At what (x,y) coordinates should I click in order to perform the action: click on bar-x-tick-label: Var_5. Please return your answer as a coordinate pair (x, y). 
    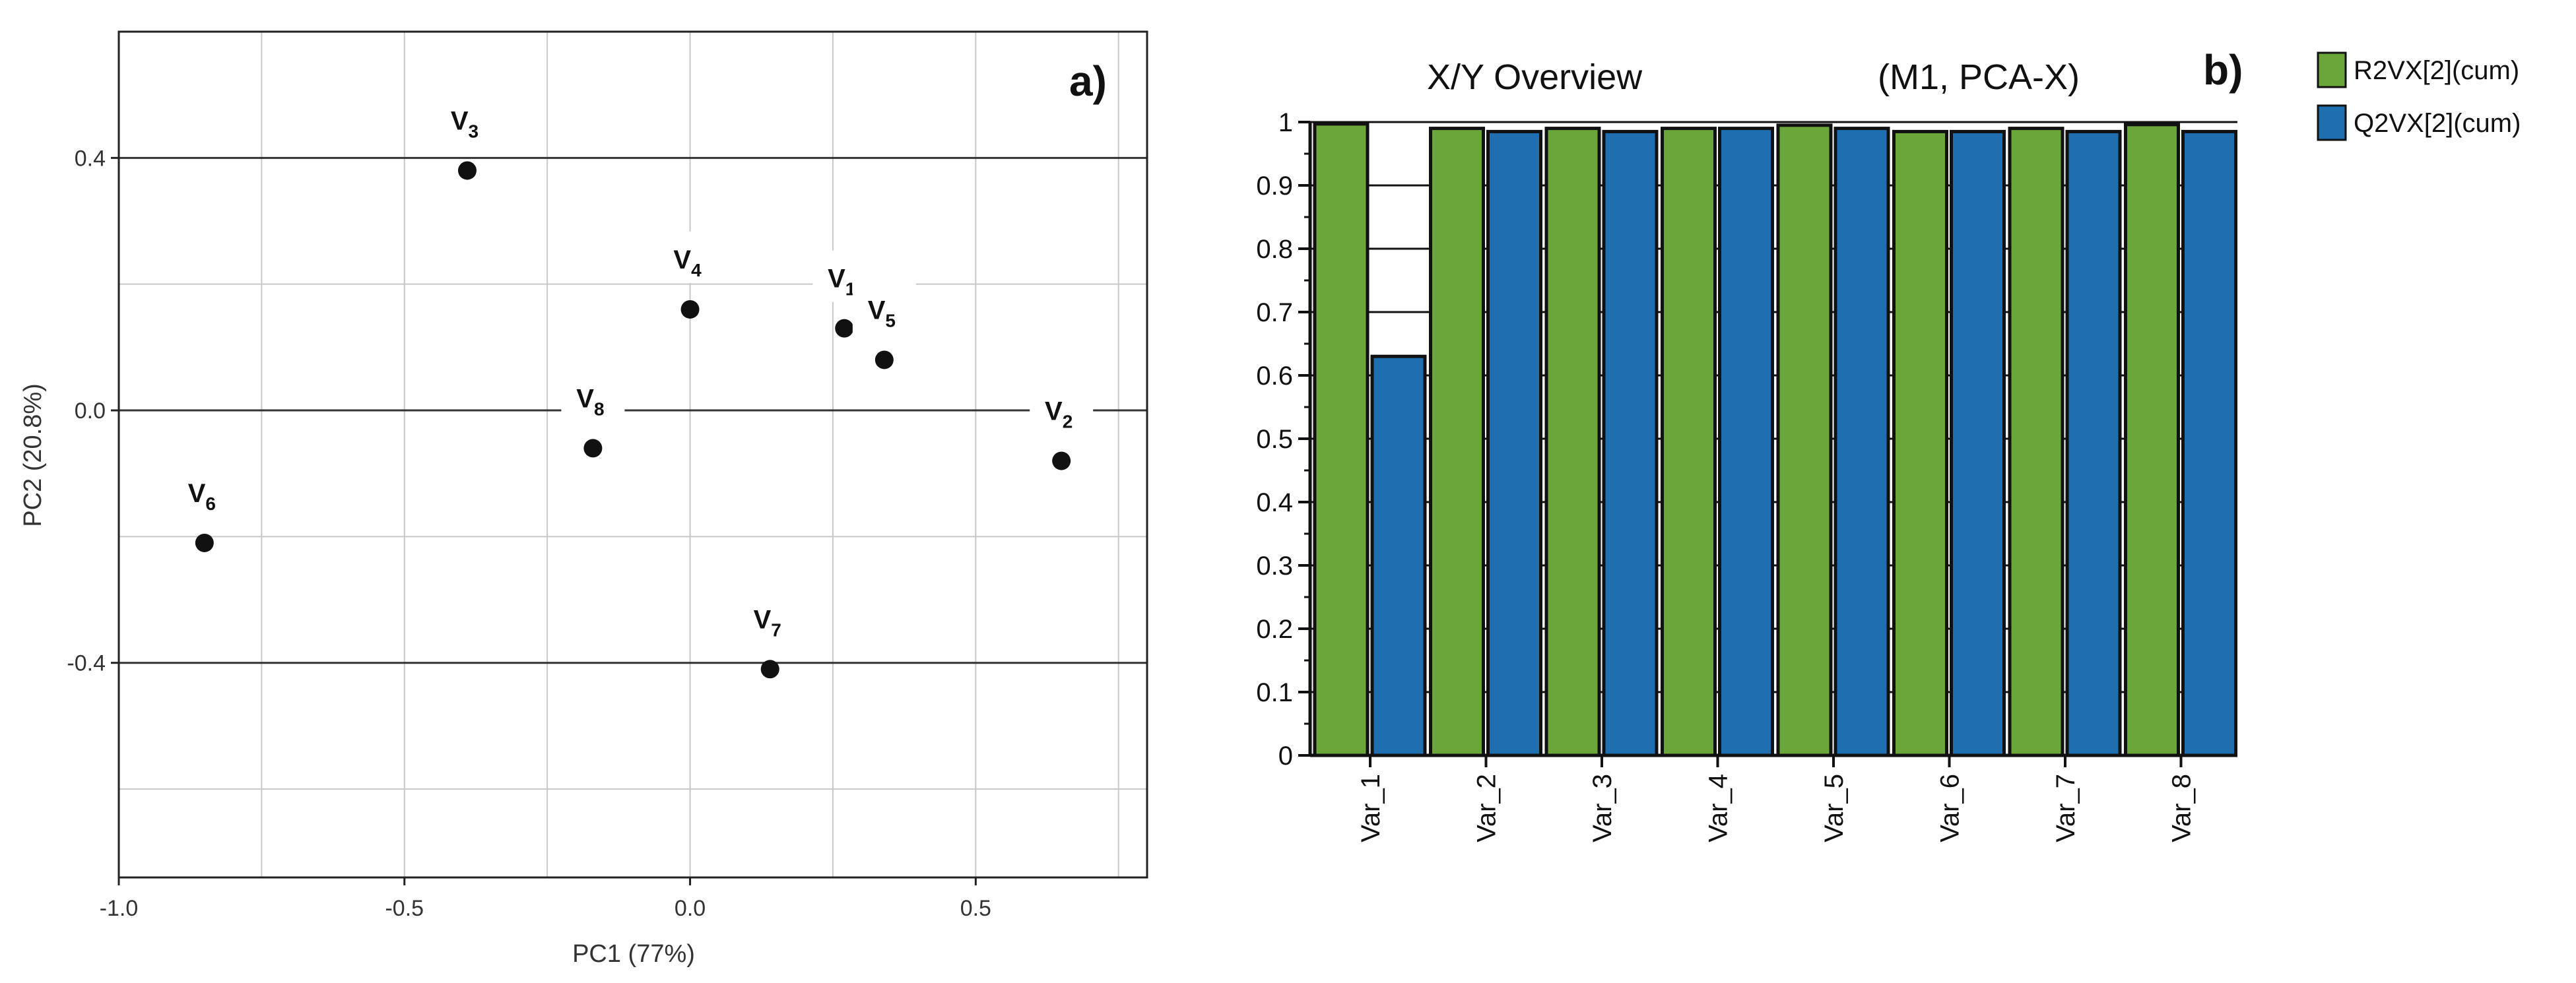
    Looking at the image, I should click on (1834, 808).